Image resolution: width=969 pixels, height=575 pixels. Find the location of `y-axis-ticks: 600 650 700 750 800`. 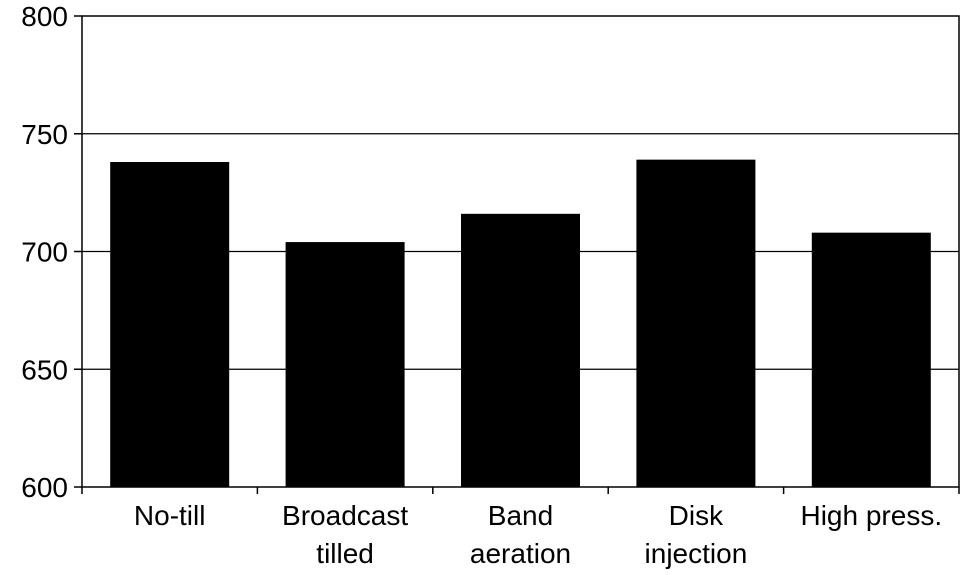

y-axis-ticks: 600 650 700 750 800 is located at coordinates (51, 252).